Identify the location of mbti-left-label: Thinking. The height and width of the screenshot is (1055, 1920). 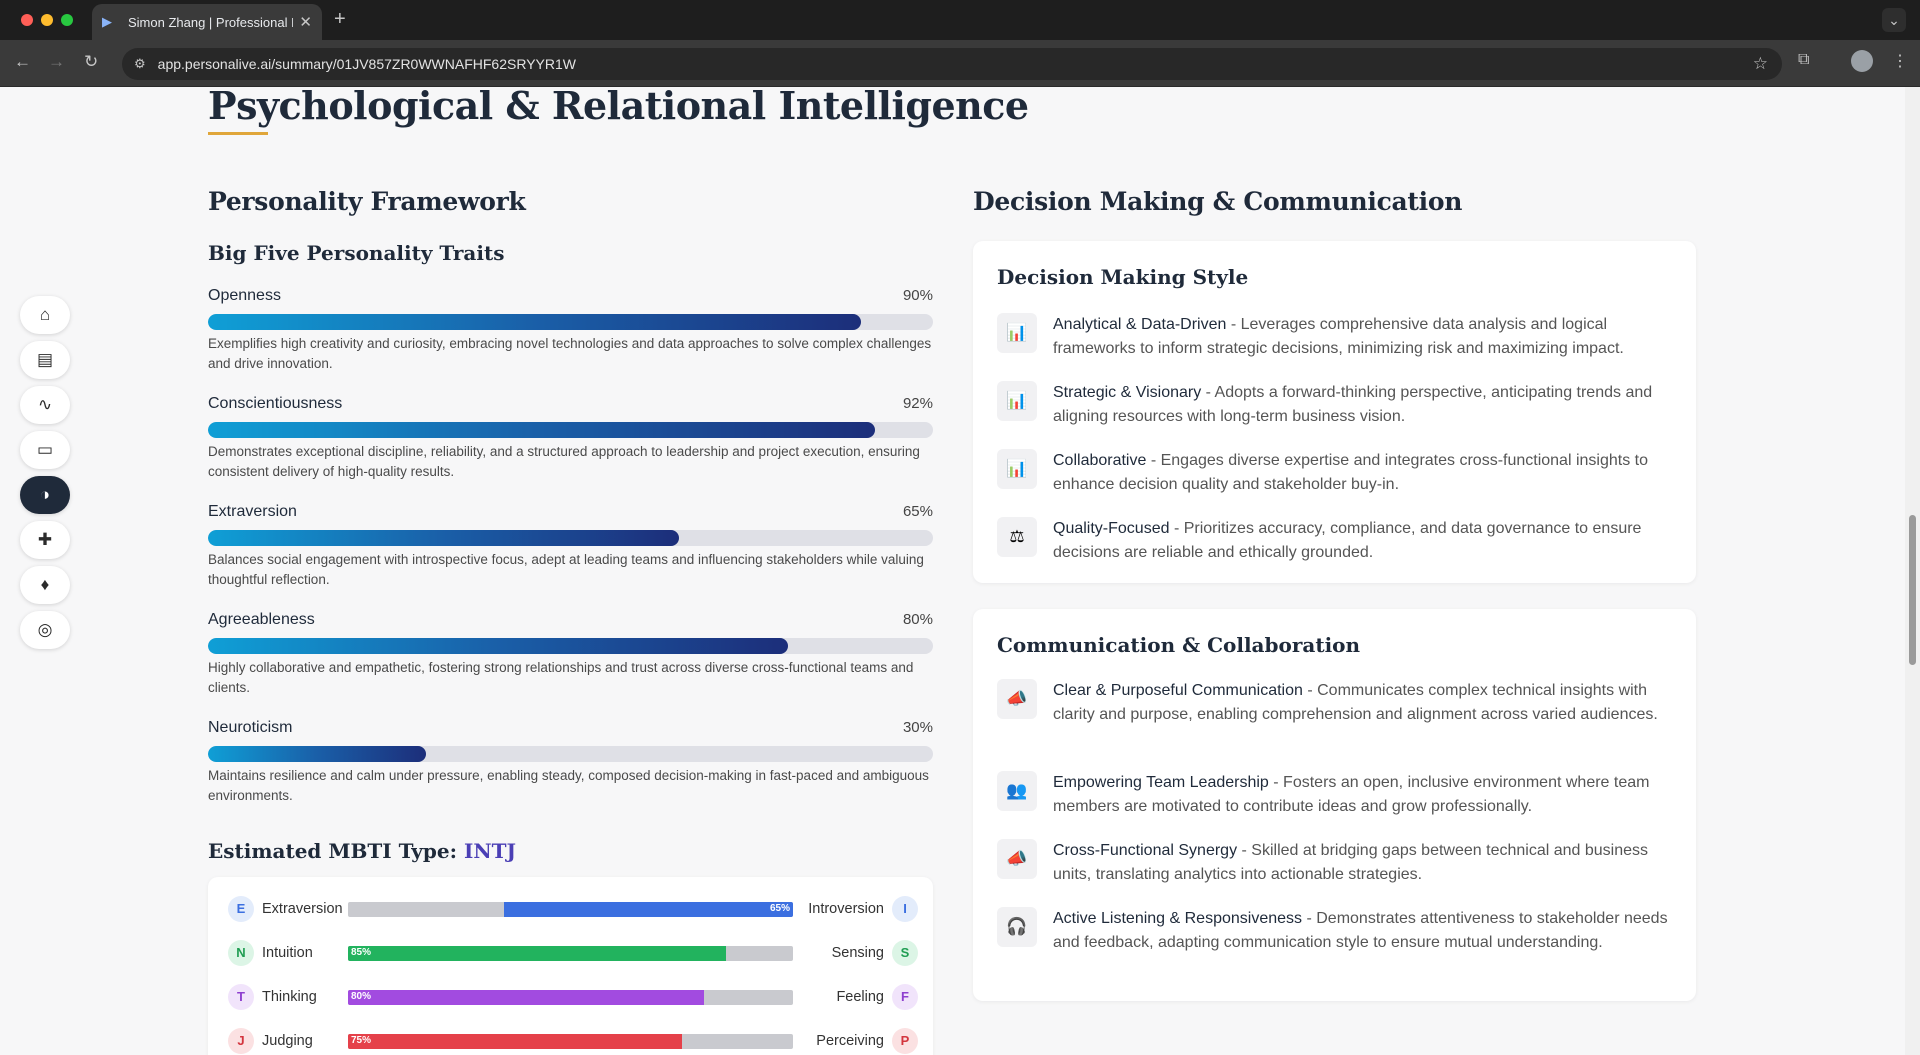
(289, 997).